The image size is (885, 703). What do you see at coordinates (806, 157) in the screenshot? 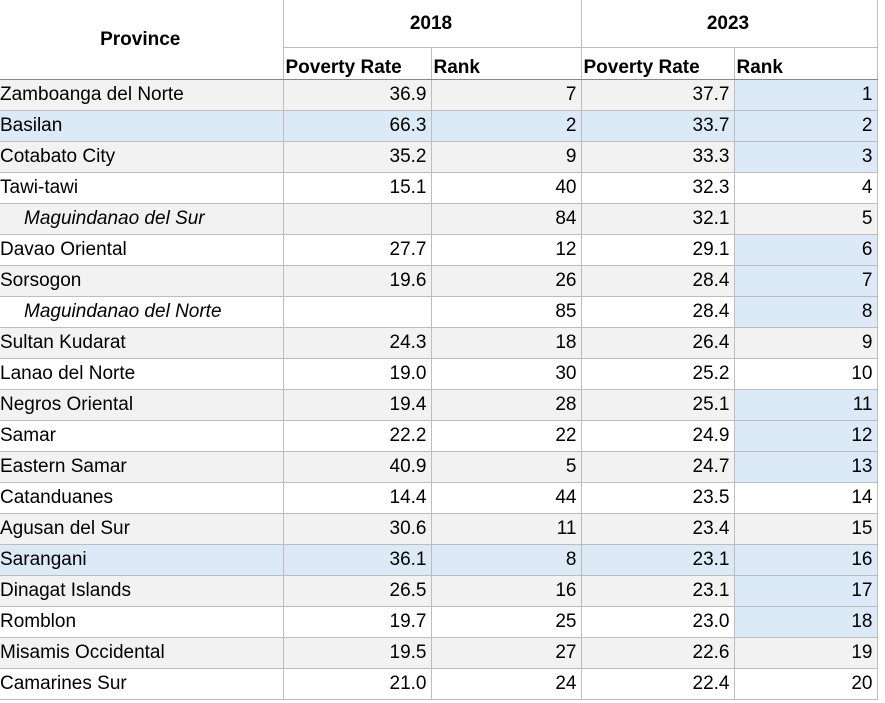
I see `rank-cell: 3` at bounding box center [806, 157].